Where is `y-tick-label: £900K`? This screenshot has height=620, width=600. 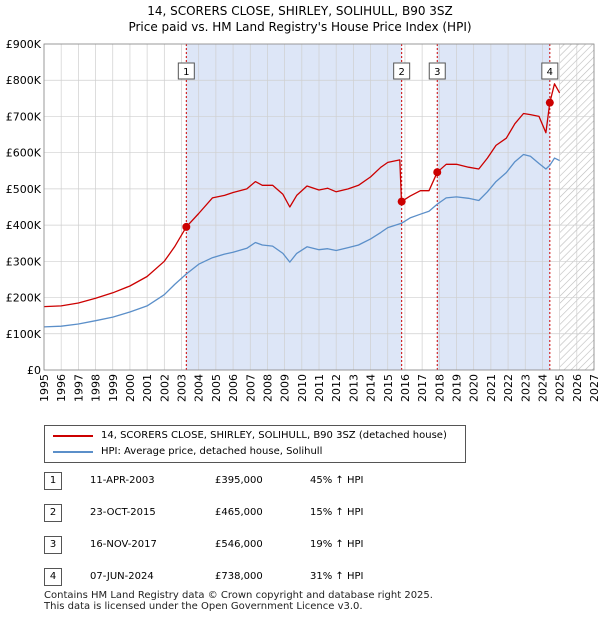 y-tick-label: £900K is located at coordinates (24, 44).